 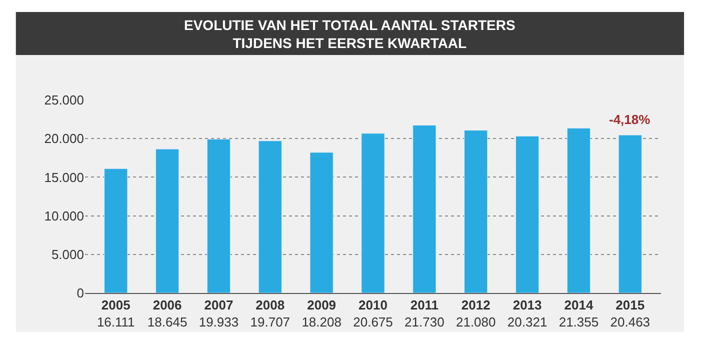 I want to click on x-tick-label: 2005, so click(x=115, y=305).